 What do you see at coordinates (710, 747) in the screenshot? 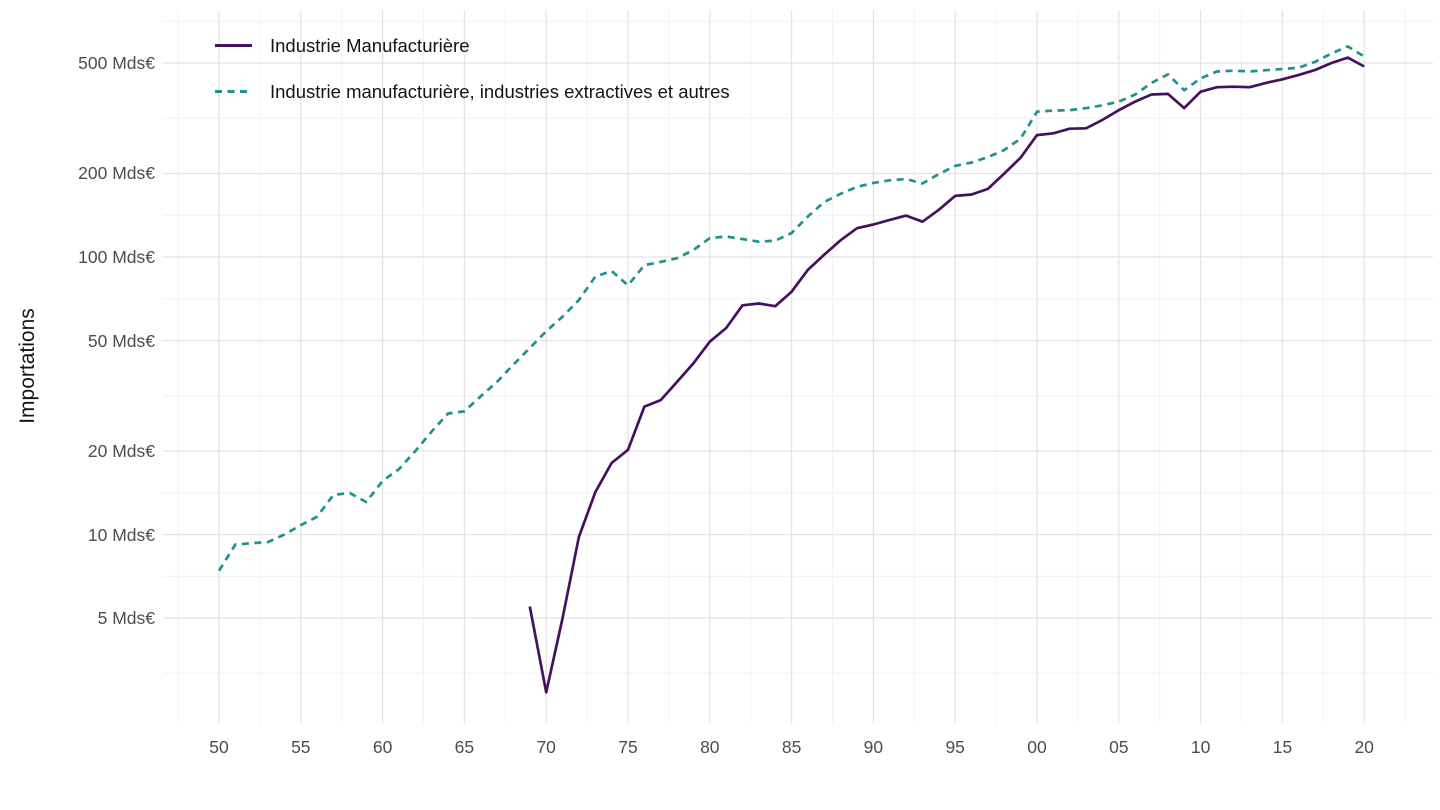
I see `x-axis-tick-label: 80` at bounding box center [710, 747].